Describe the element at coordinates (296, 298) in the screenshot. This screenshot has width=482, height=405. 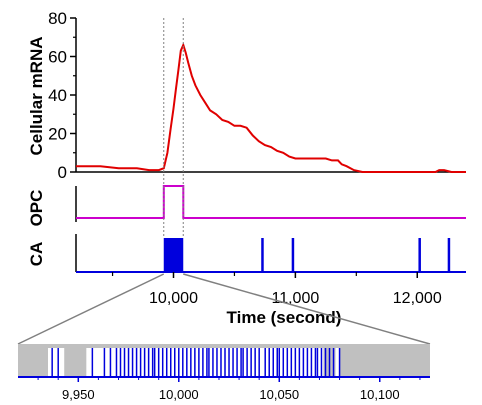
I see `ca-xtick-label: 11,000` at that location.